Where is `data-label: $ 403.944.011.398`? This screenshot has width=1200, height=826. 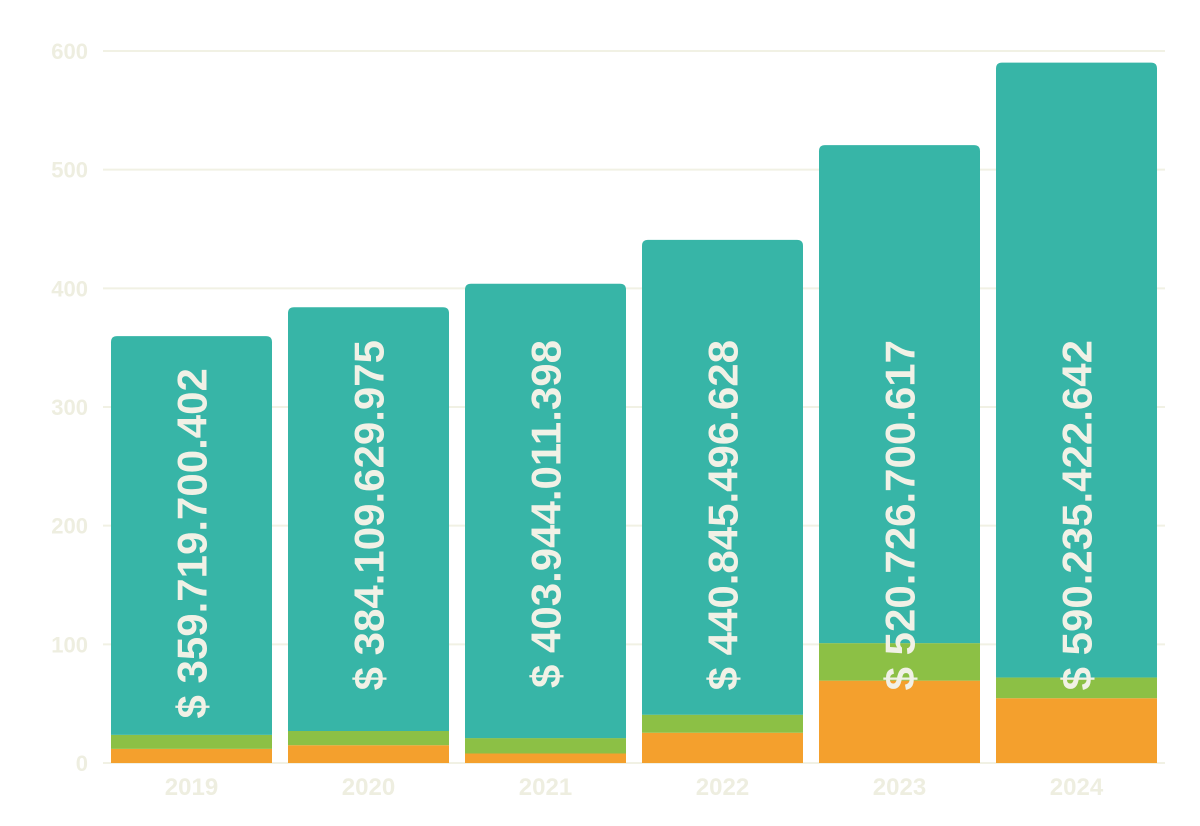
data-label: $ 403.944.011.398 is located at coordinates (546, 514).